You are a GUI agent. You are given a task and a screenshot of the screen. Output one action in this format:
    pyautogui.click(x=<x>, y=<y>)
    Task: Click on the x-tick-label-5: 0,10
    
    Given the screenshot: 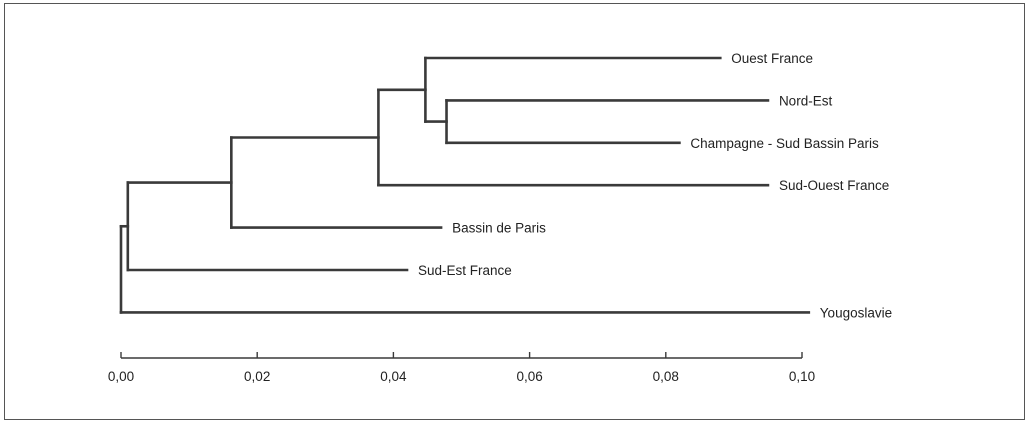 What is the action you would take?
    pyautogui.click(x=802, y=376)
    